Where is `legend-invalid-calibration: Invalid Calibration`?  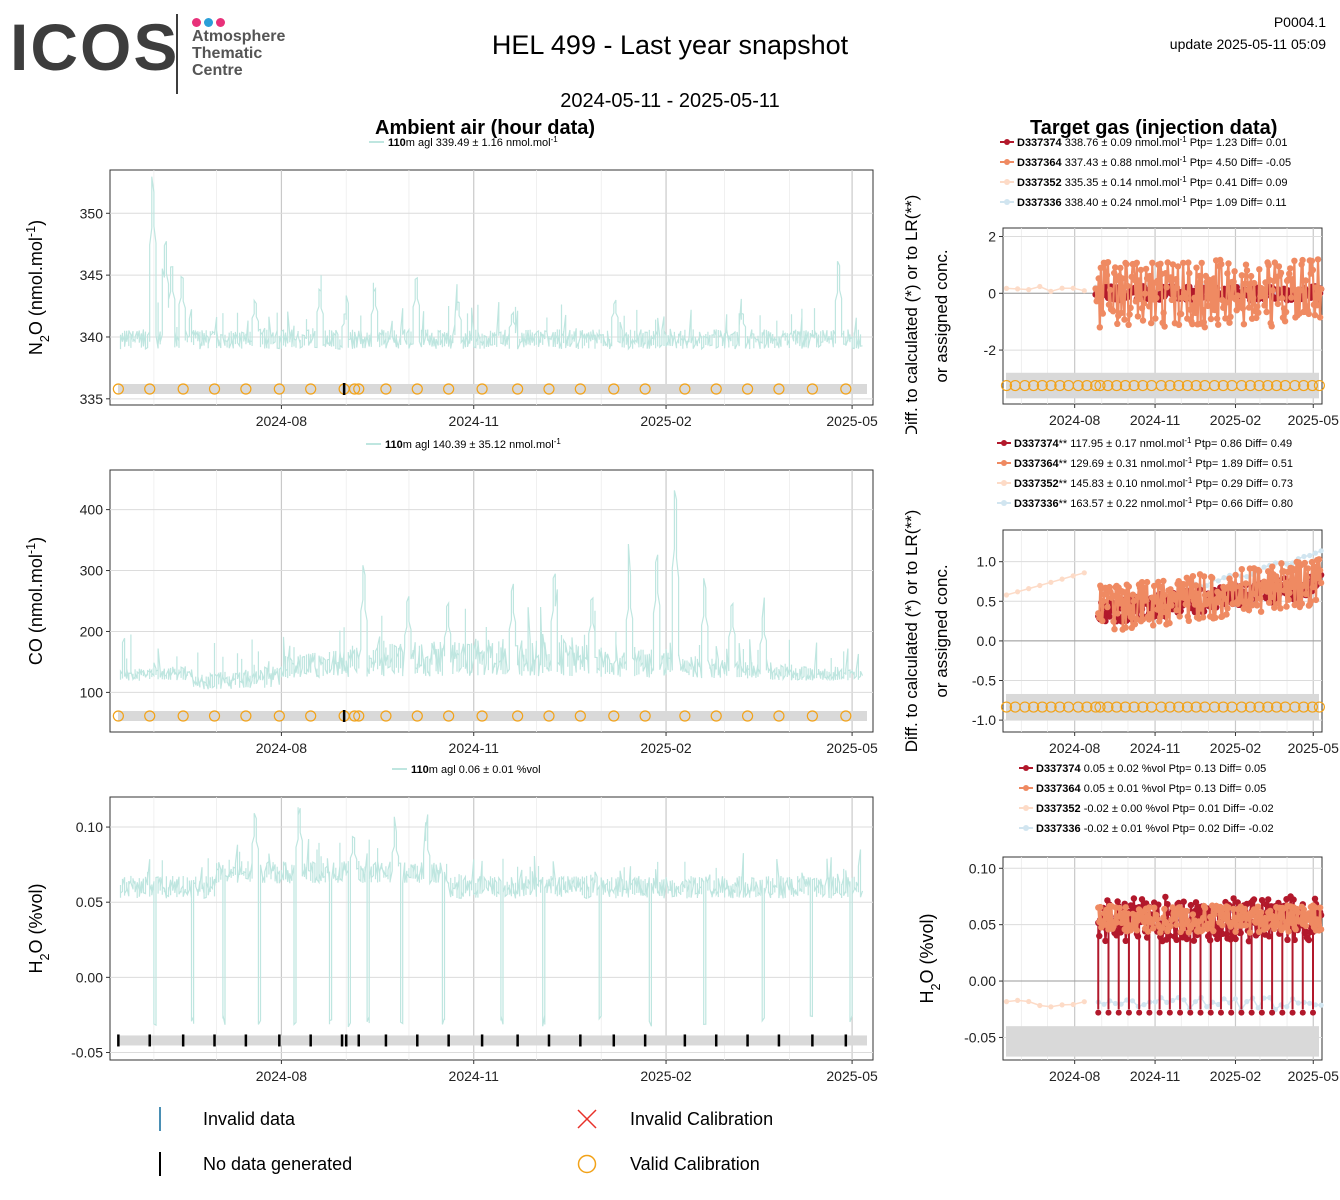
legend-invalid-calibration: Invalid Calibration is located at coordinates (674, 1119).